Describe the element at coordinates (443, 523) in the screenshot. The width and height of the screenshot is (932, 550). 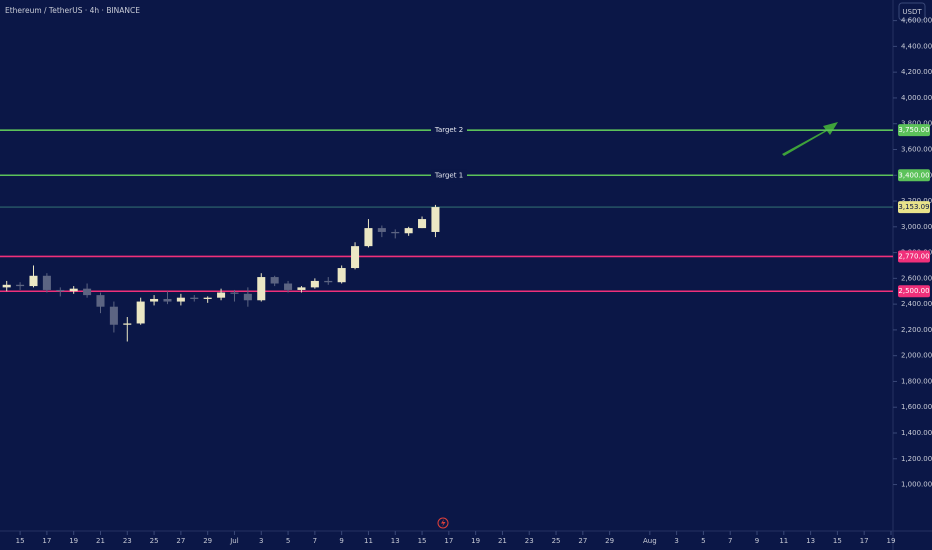
I see `bolt-icon` at that location.